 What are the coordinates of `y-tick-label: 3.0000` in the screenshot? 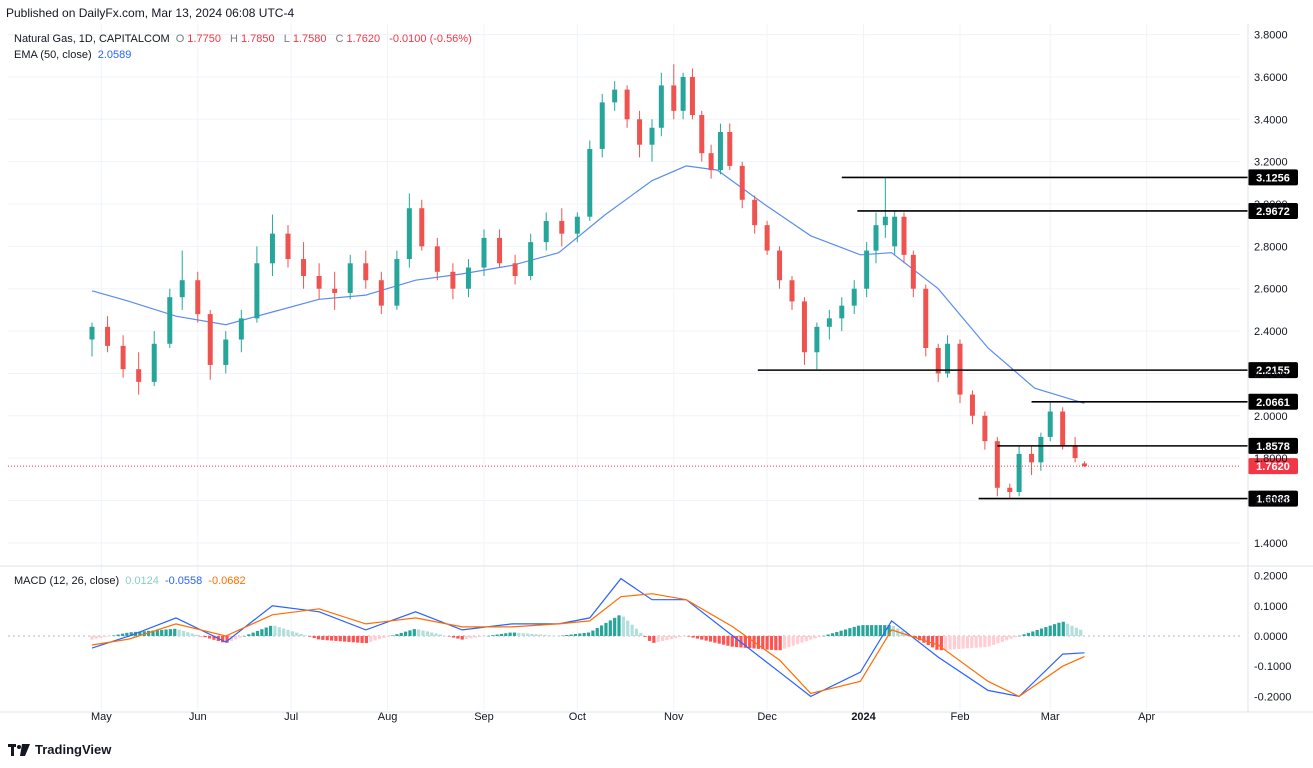 It's located at (1271, 205).